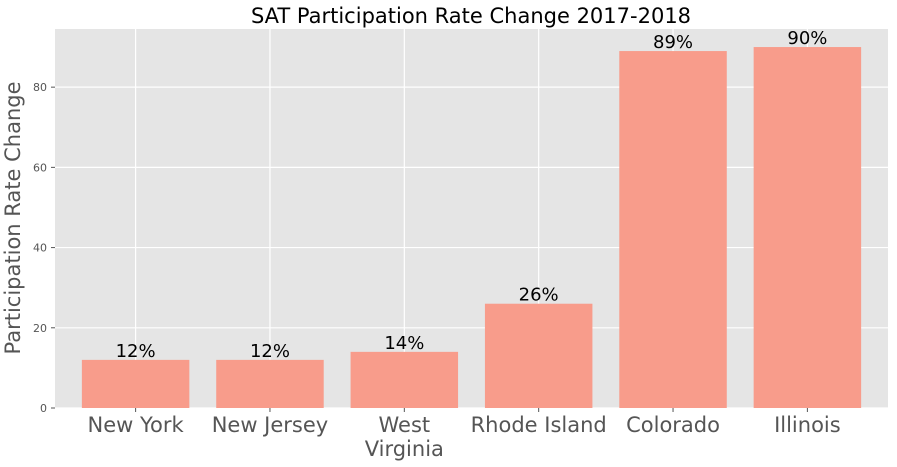  Describe the element at coordinates (270, 425) in the screenshot. I see `x-tick-label: New Jersey` at that location.